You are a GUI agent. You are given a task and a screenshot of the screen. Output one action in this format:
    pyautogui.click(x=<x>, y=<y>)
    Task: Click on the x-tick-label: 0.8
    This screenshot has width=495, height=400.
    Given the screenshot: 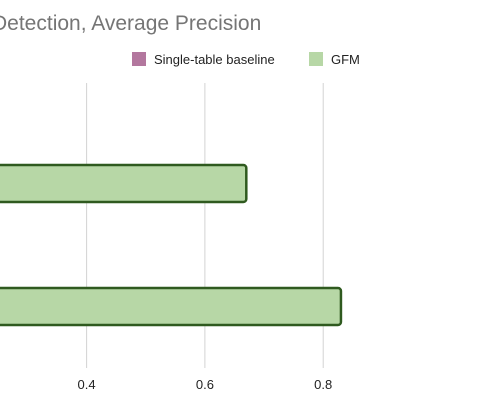 What is the action you would take?
    pyautogui.click(x=323, y=384)
    